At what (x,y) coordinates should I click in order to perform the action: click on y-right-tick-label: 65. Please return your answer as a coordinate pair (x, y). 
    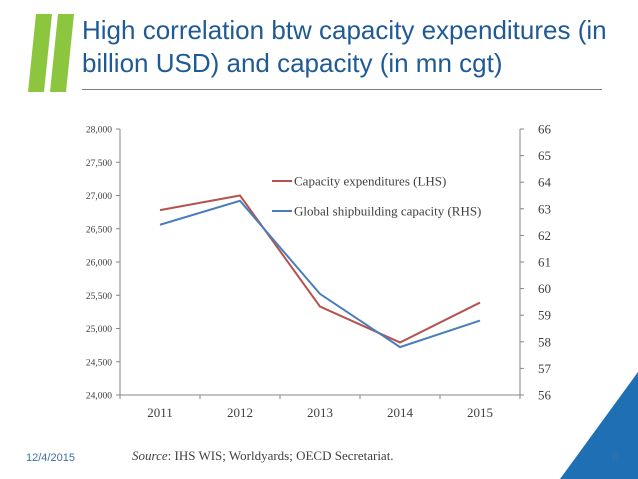
    Looking at the image, I should click on (544, 155).